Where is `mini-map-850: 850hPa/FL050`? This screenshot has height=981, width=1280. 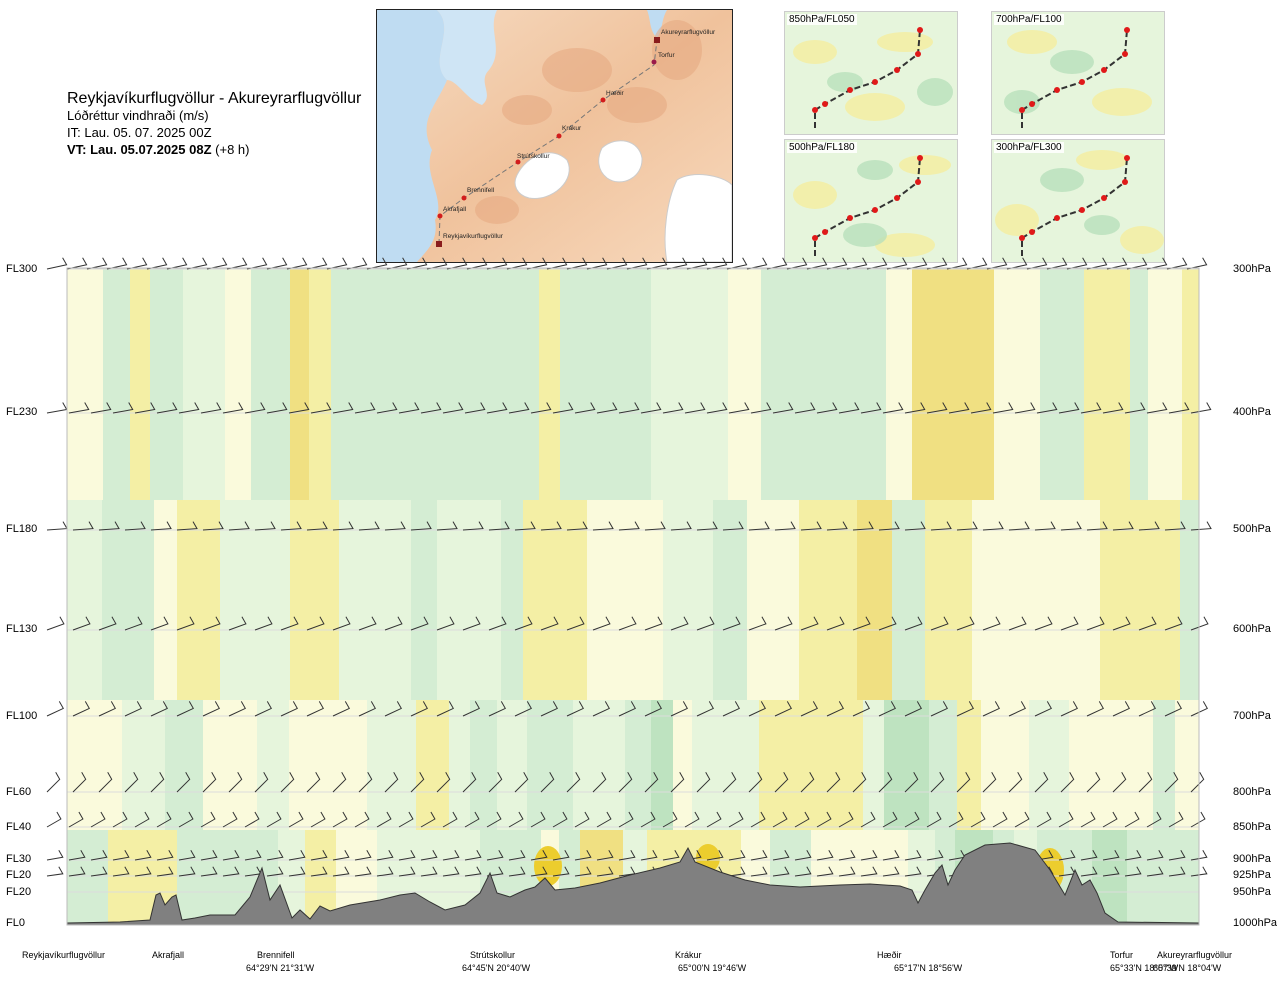 mini-map-850: 850hPa/FL050 is located at coordinates (871, 73).